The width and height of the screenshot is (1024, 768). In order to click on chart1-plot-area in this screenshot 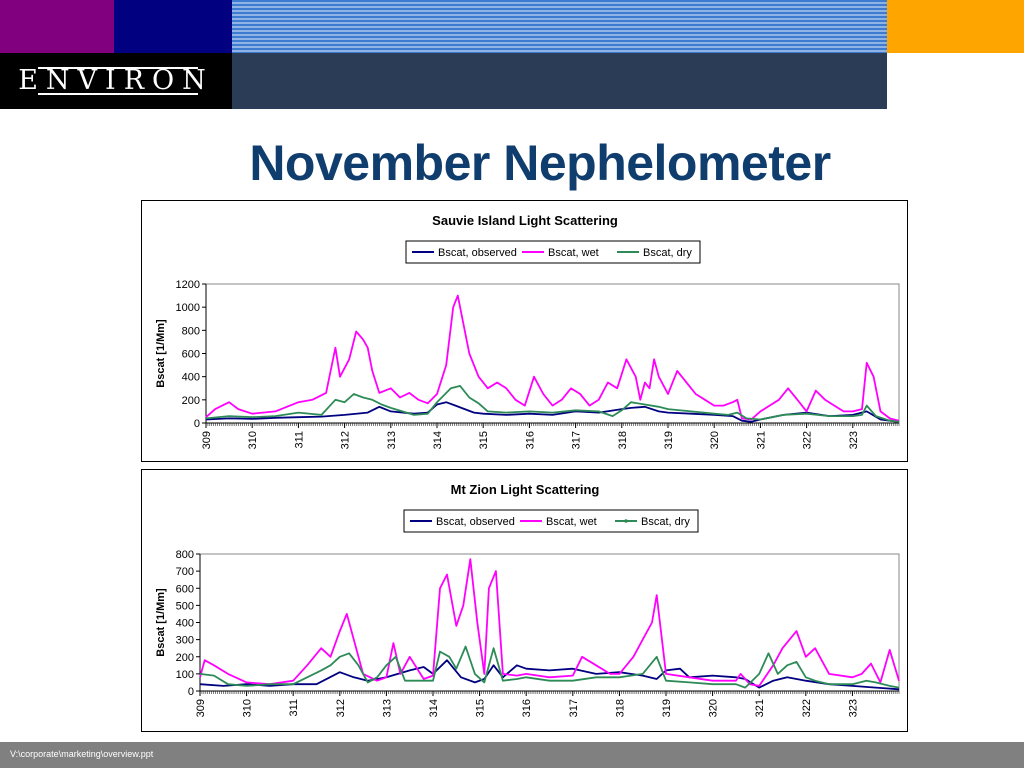, I will do `click(552, 353)`.